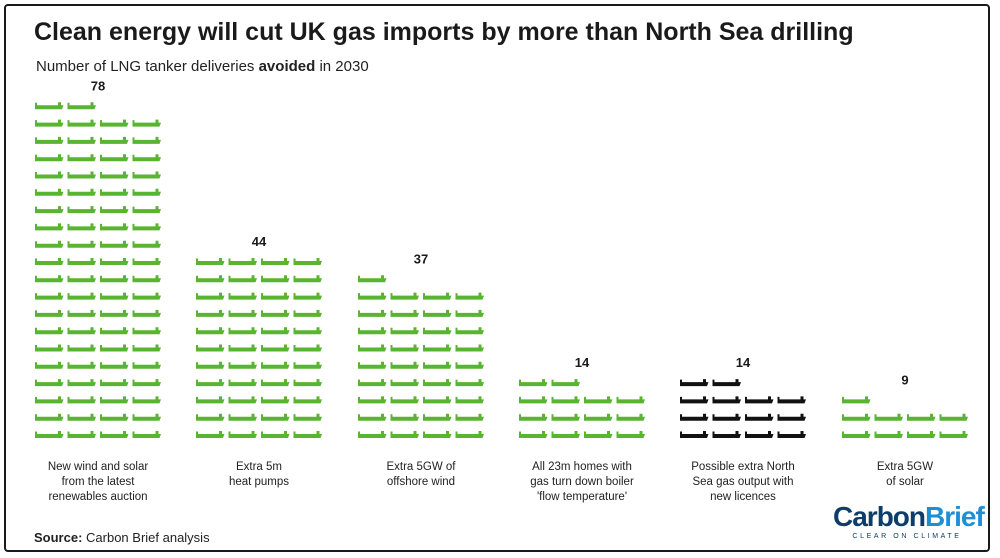 The width and height of the screenshot is (1000, 558). Describe the element at coordinates (742, 482) in the screenshot. I see `category-label-line: Sea gas output with` at that location.